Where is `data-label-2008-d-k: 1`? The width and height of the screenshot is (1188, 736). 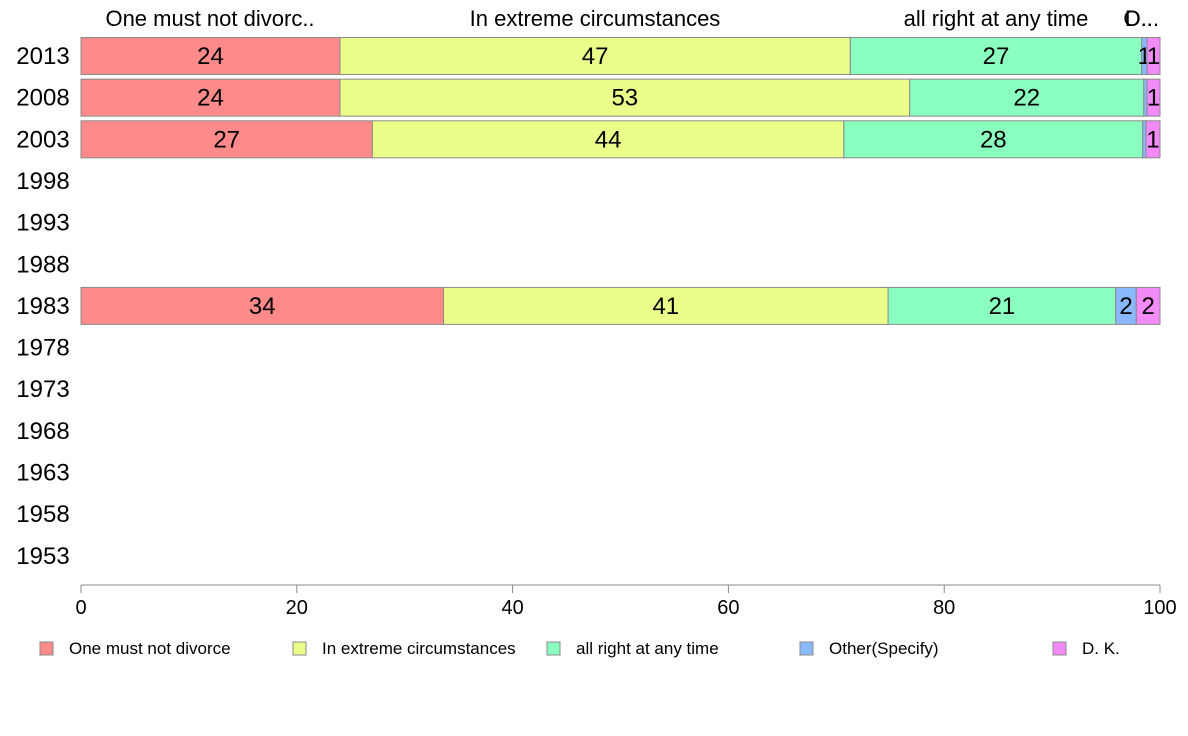 data-label-2008-d-k: 1 is located at coordinates (1153, 98).